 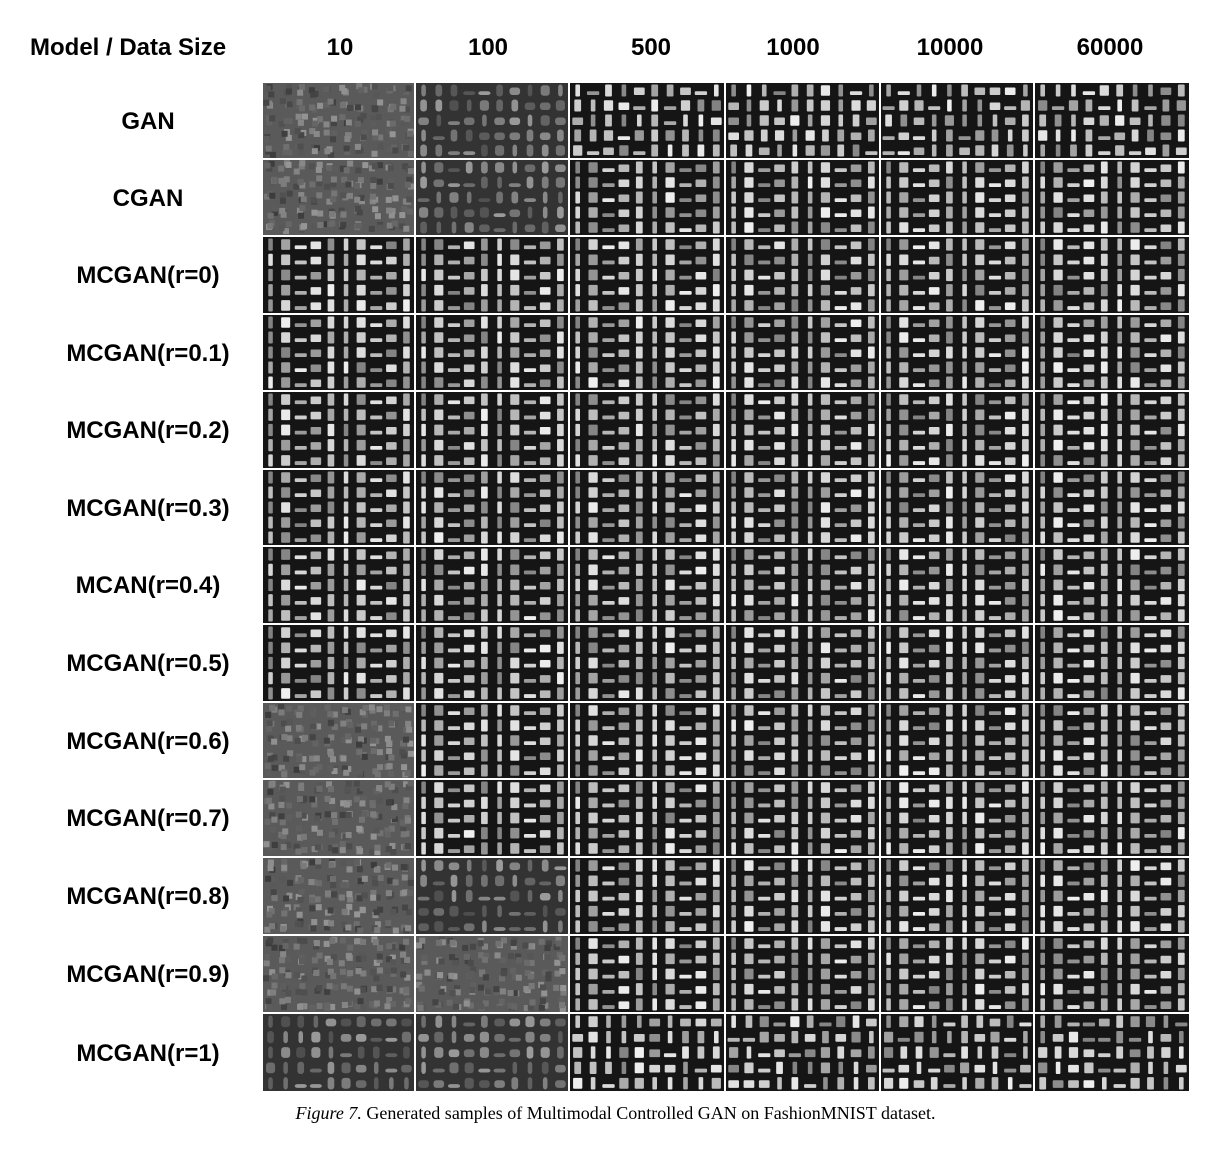 I want to click on corner-header: Model / Data Size, so click(x=128, y=47).